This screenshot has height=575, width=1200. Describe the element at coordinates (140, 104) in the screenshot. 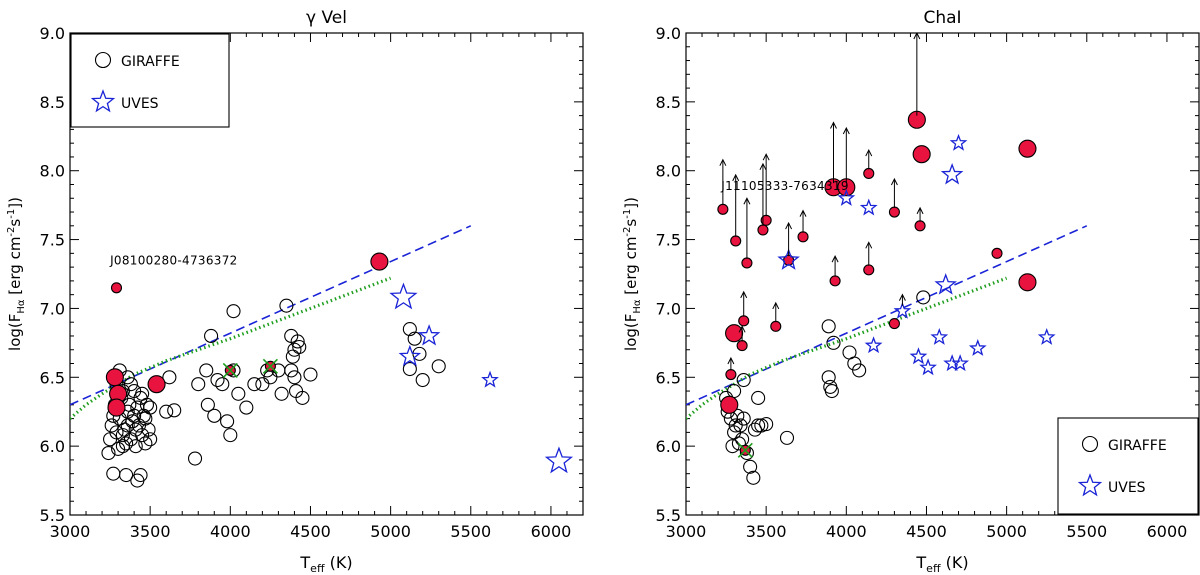

I see `legend-label-uves: UVES` at that location.